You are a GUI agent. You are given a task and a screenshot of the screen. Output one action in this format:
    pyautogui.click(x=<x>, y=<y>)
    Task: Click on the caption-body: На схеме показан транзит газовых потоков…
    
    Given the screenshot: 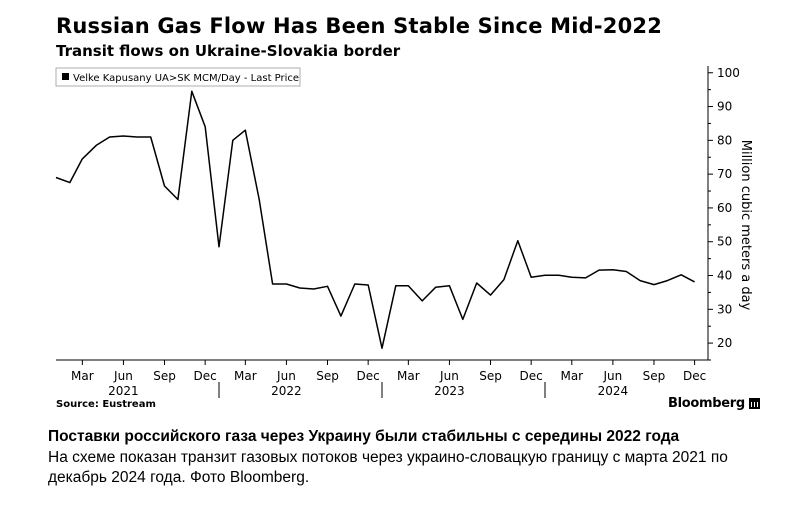 What is the action you would take?
    pyautogui.click(x=388, y=467)
    